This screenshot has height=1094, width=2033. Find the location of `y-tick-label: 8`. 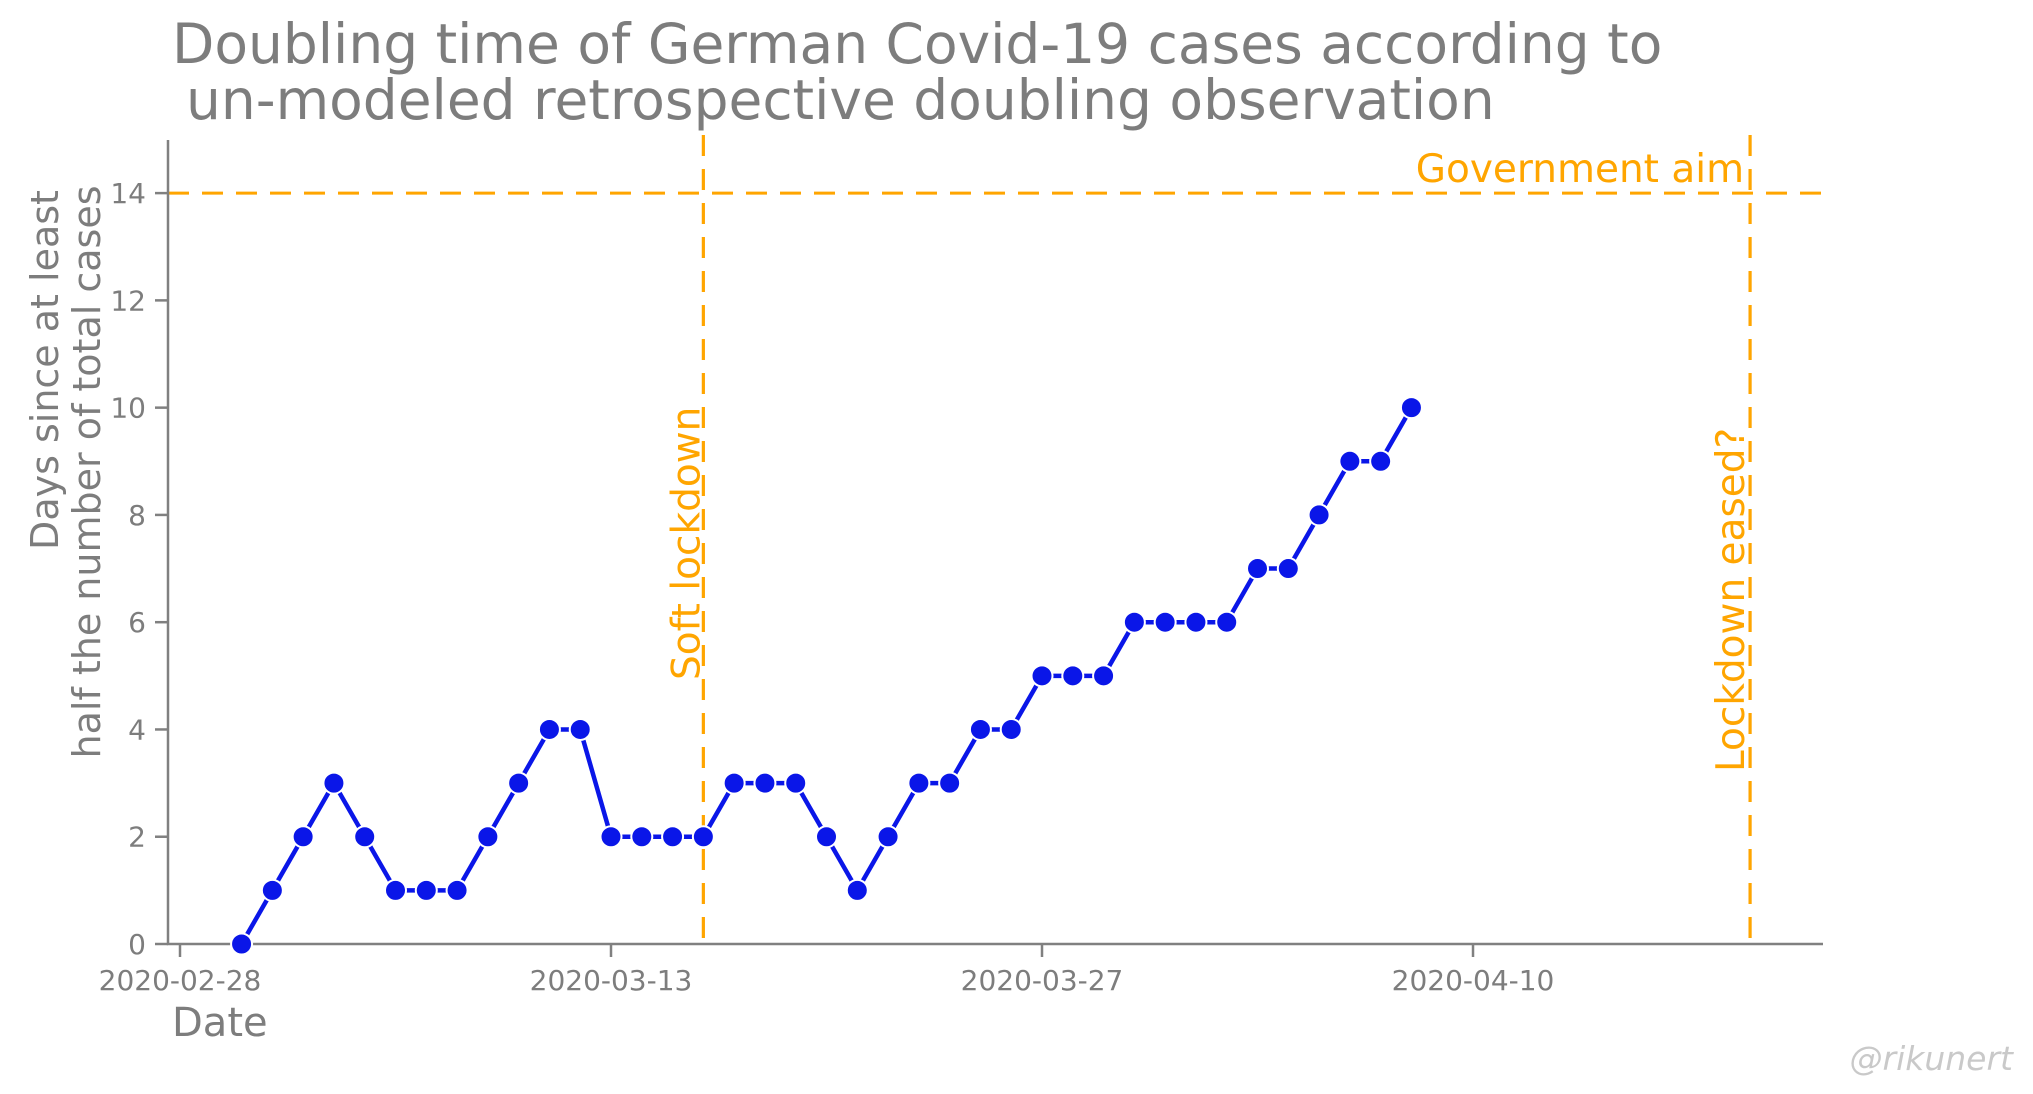

y-tick-label: 8 is located at coordinates (137, 515).